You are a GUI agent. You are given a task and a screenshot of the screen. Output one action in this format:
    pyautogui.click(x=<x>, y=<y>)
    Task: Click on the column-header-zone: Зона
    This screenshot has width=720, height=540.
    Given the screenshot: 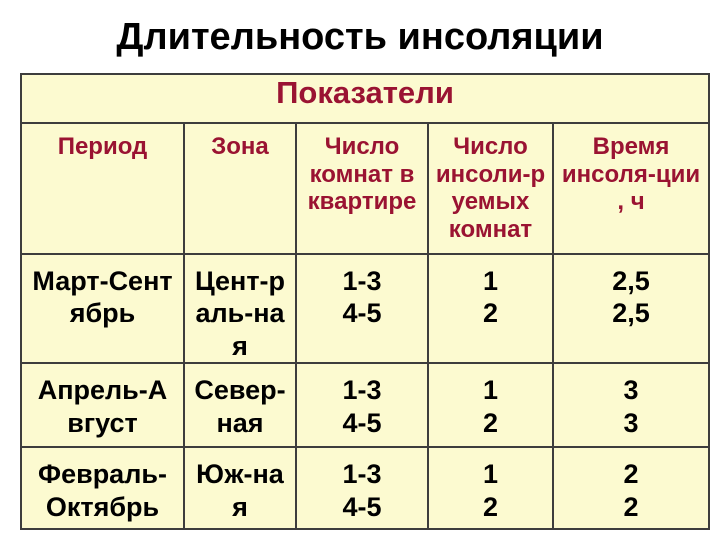 What is the action you would take?
    pyautogui.click(x=240, y=188)
    